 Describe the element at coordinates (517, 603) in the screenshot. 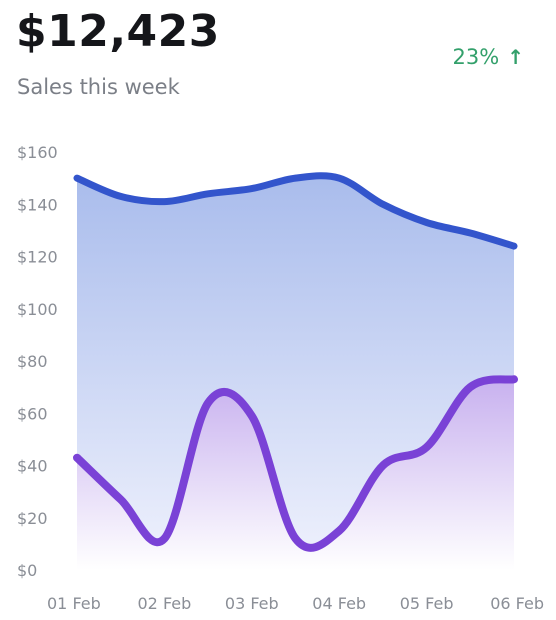

I see `x-tick-label: 06 Feb` at that location.